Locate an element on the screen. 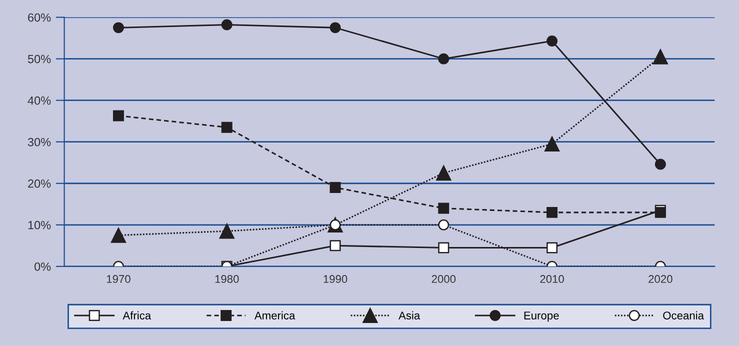  y-tick-label: 0% is located at coordinates (42, 266).